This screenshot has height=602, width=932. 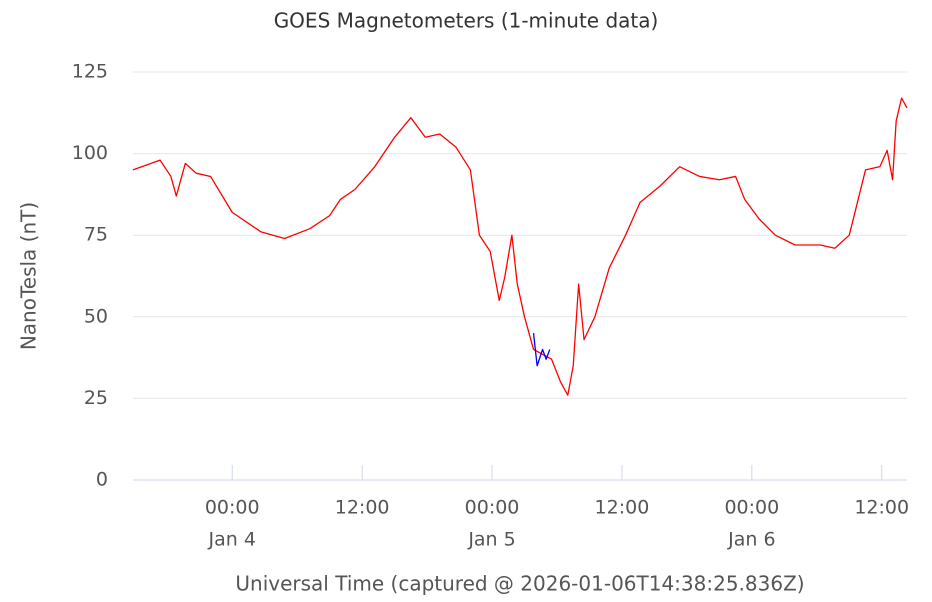 What do you see at coordinates (541, 350) in the screenshot?
I see `data-line` at bounding box center [541, 350].